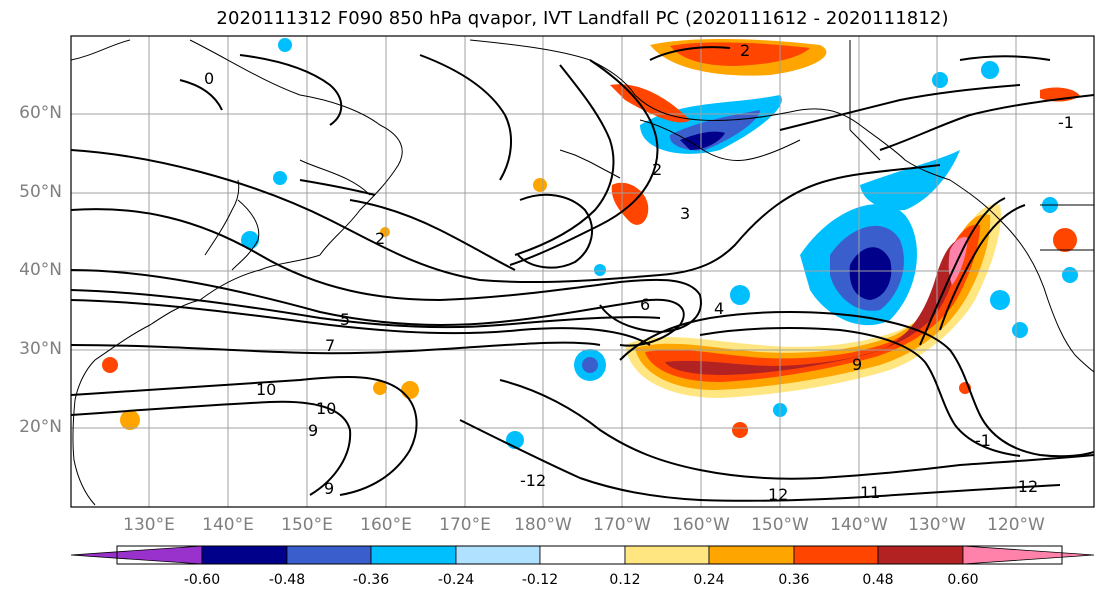 The height and width of the screenshot is (601, 1105). Describe the element at coordinates (709, 580) in the screenshot. I see `colorbar-tick-label: 0.24` at that location.